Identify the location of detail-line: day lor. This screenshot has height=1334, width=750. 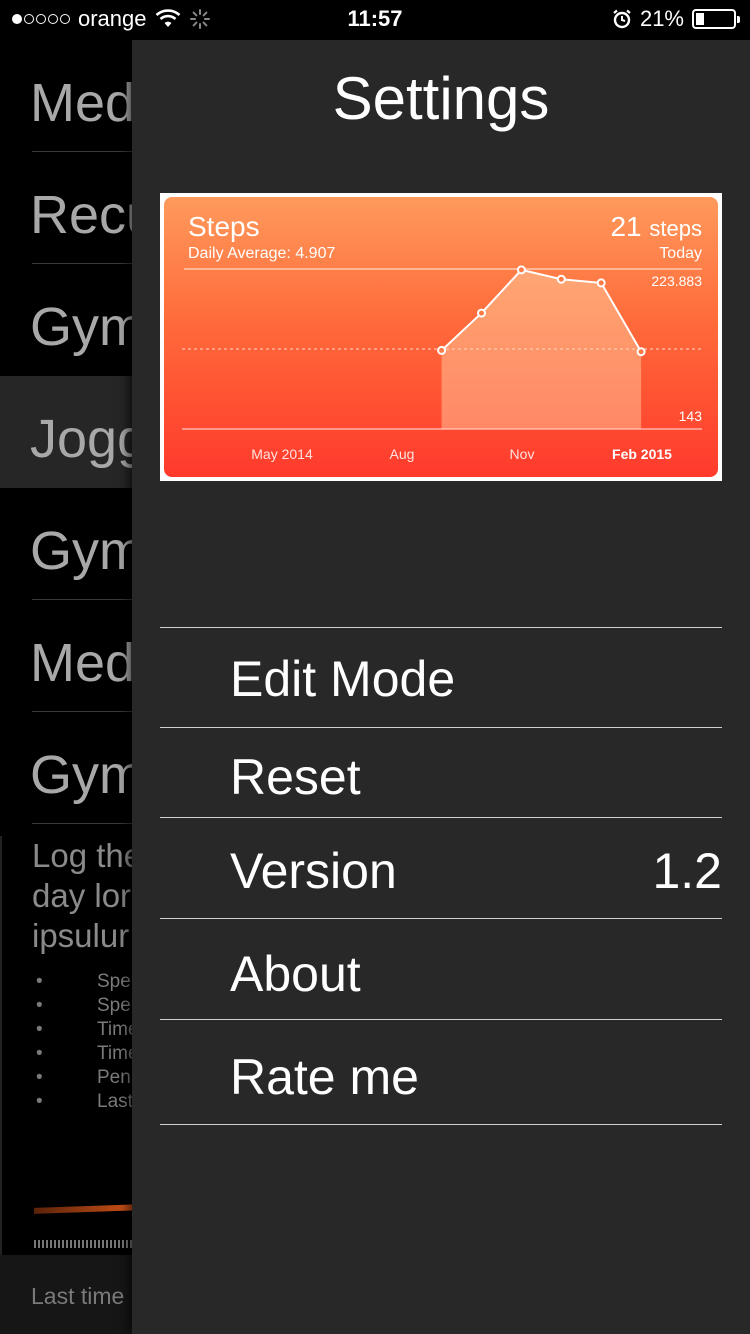
(82, 895).